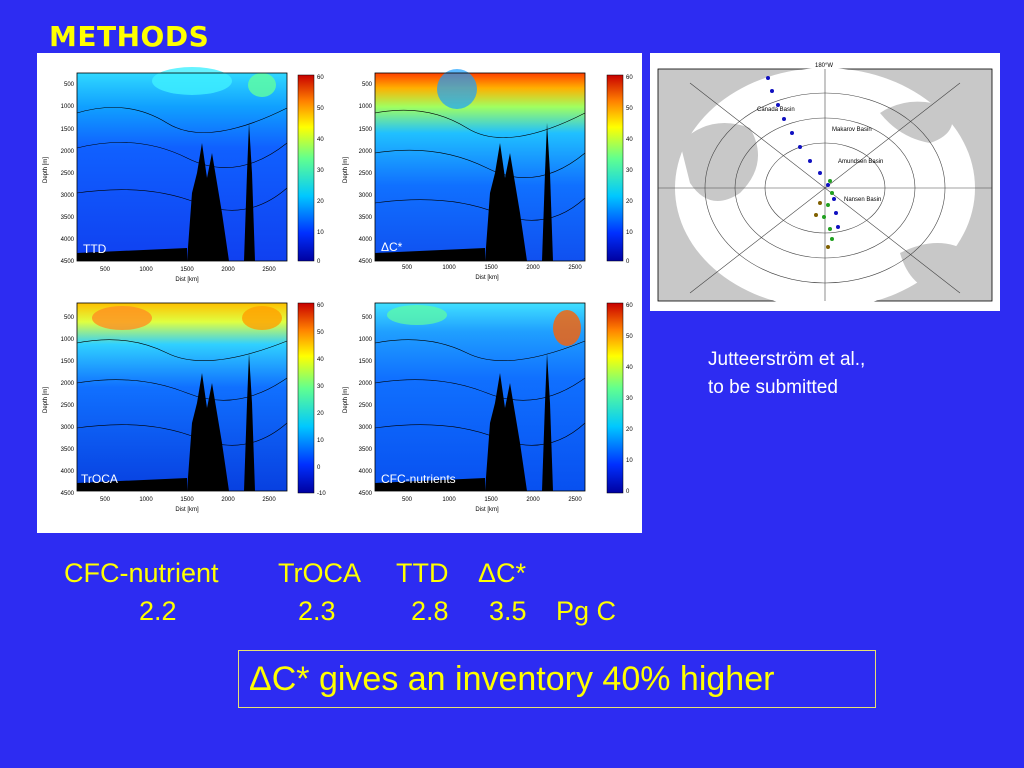 This screenshot has height=768, width=1024. What do you see at coordinates (321, 400) in the screenshot?
I see `colorbar-ticks-troca: 60 50 40 30 20 10 0 -10` at bounding box center [321, 400].